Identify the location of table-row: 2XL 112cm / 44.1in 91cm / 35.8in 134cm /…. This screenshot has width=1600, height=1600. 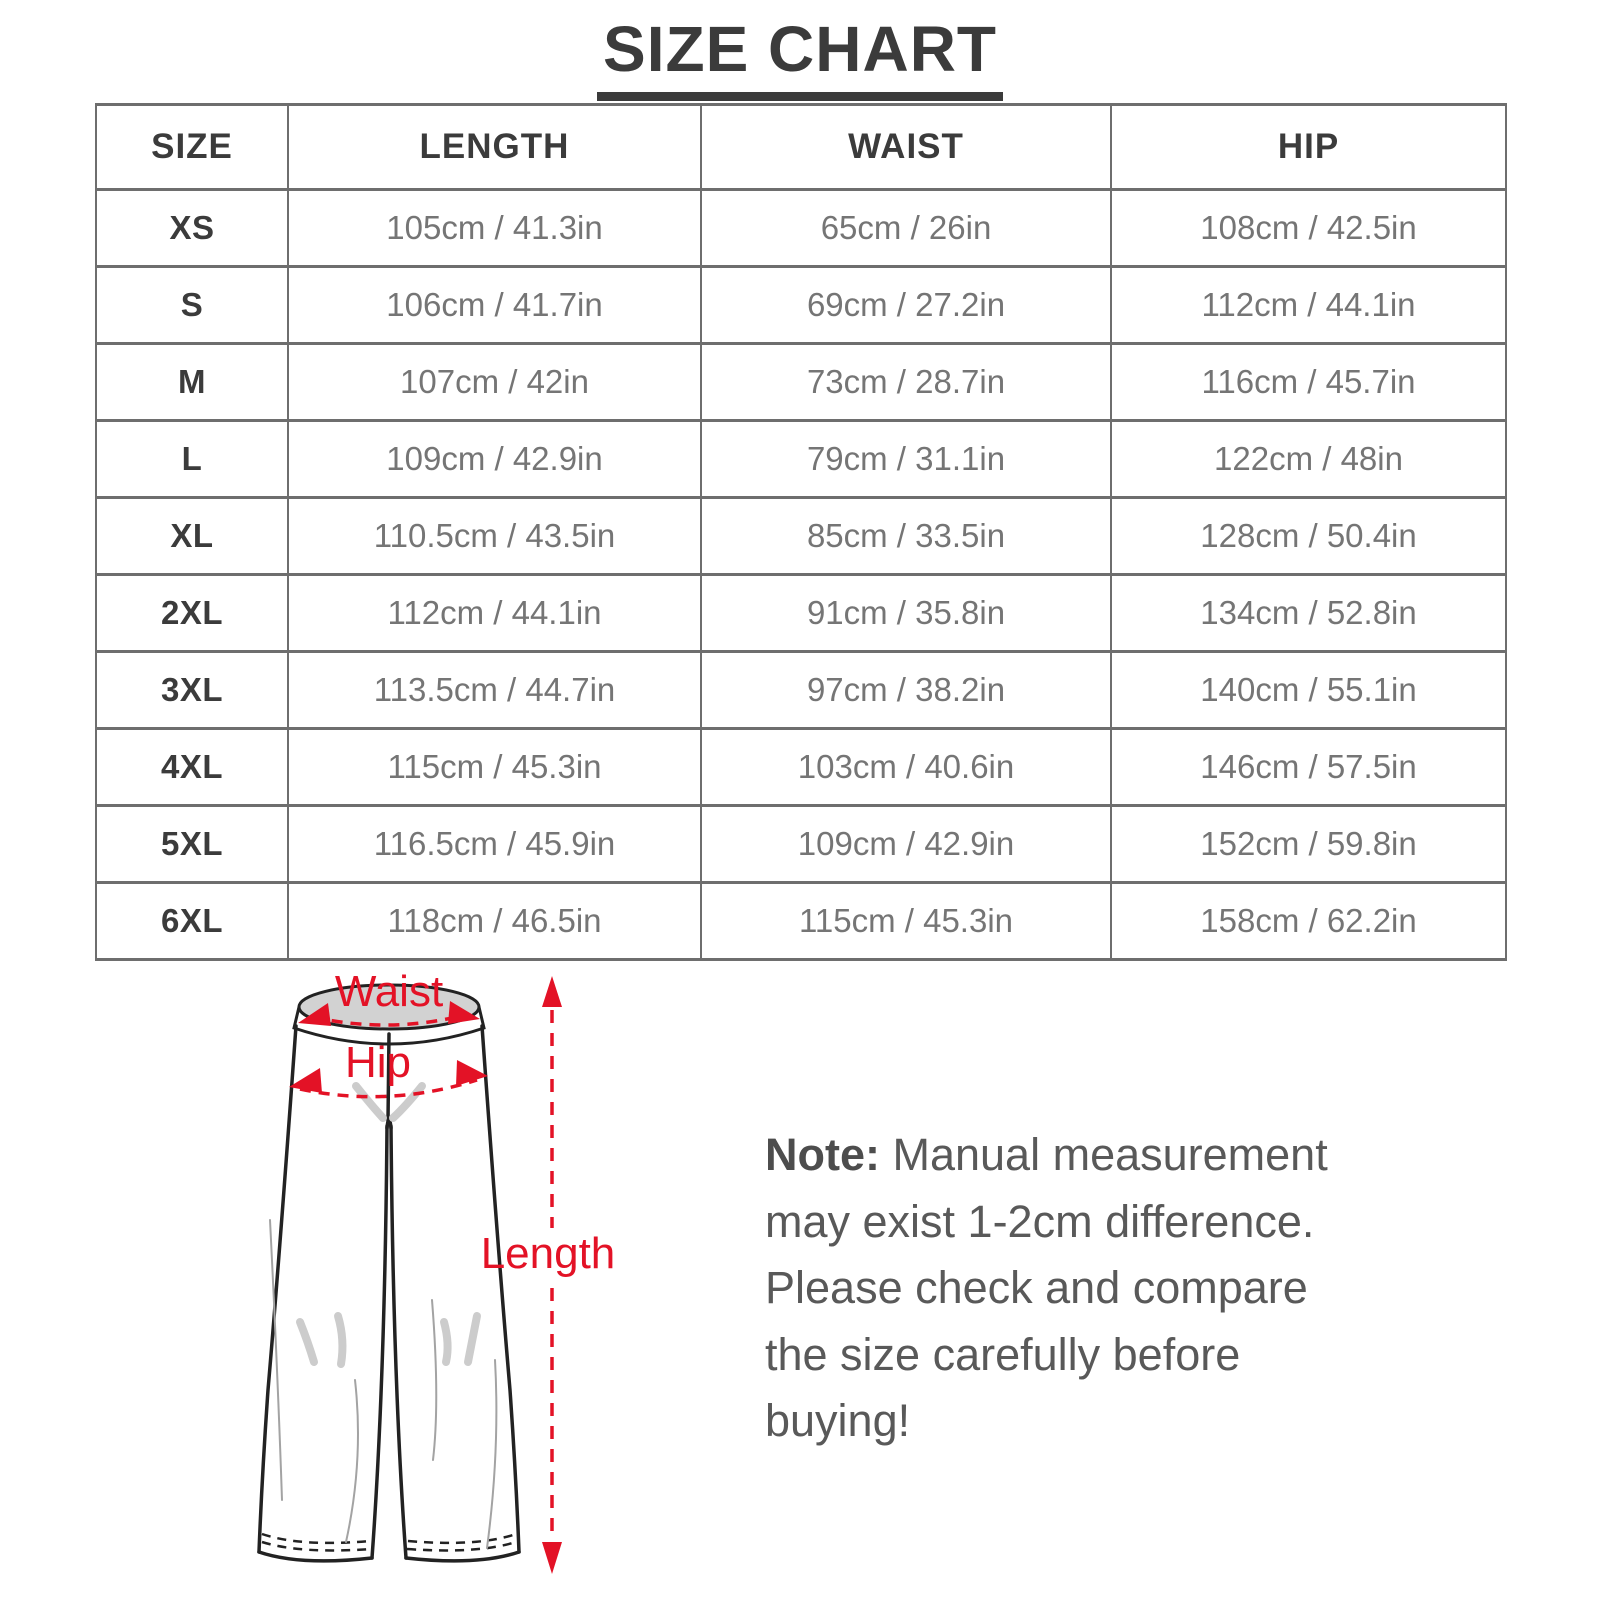
(801, 613).